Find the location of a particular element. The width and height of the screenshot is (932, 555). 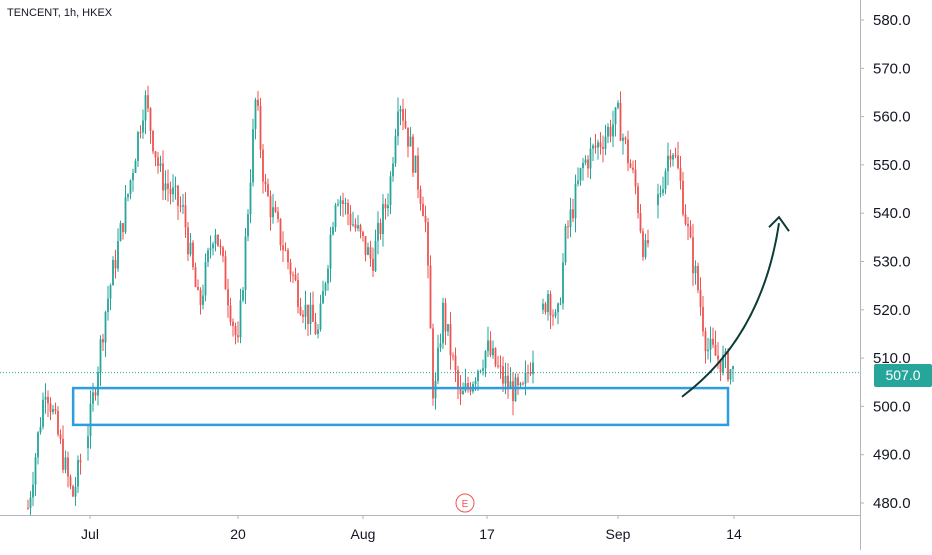

support-zone-rectangle is located at coordinates (400, 406).